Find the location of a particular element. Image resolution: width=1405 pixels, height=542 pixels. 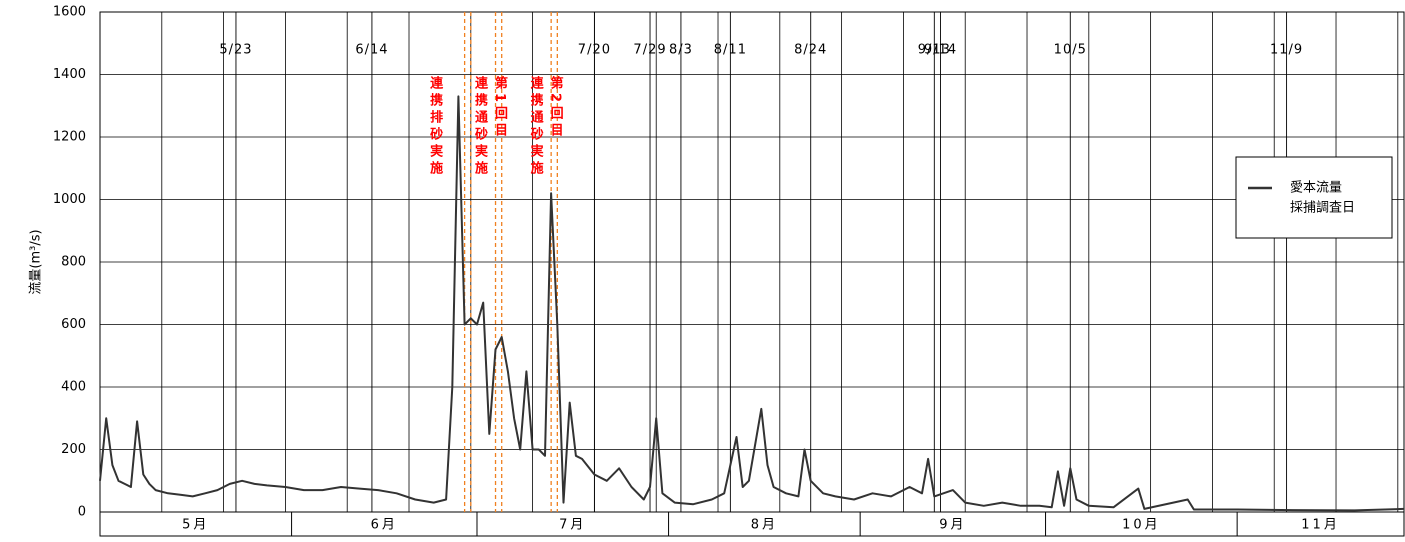

y-tick-label: 1600 is located at coordinates (69, 12).